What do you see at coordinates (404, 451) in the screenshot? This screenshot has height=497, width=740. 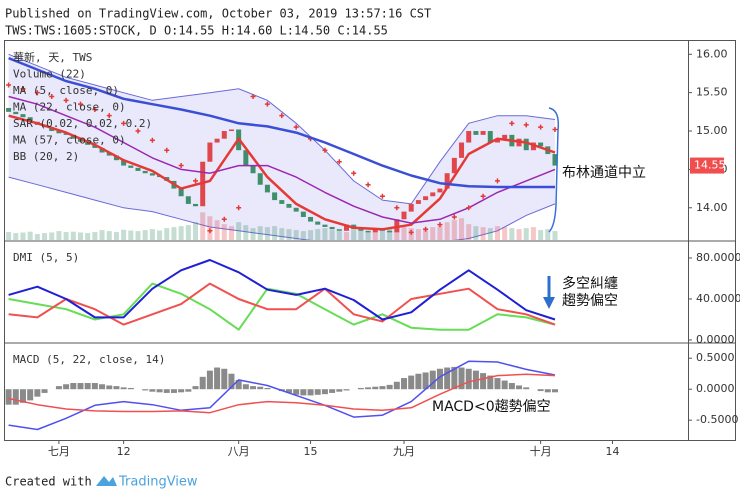 I see `x-tick-label: 九月` at bounding box center [404, 451].